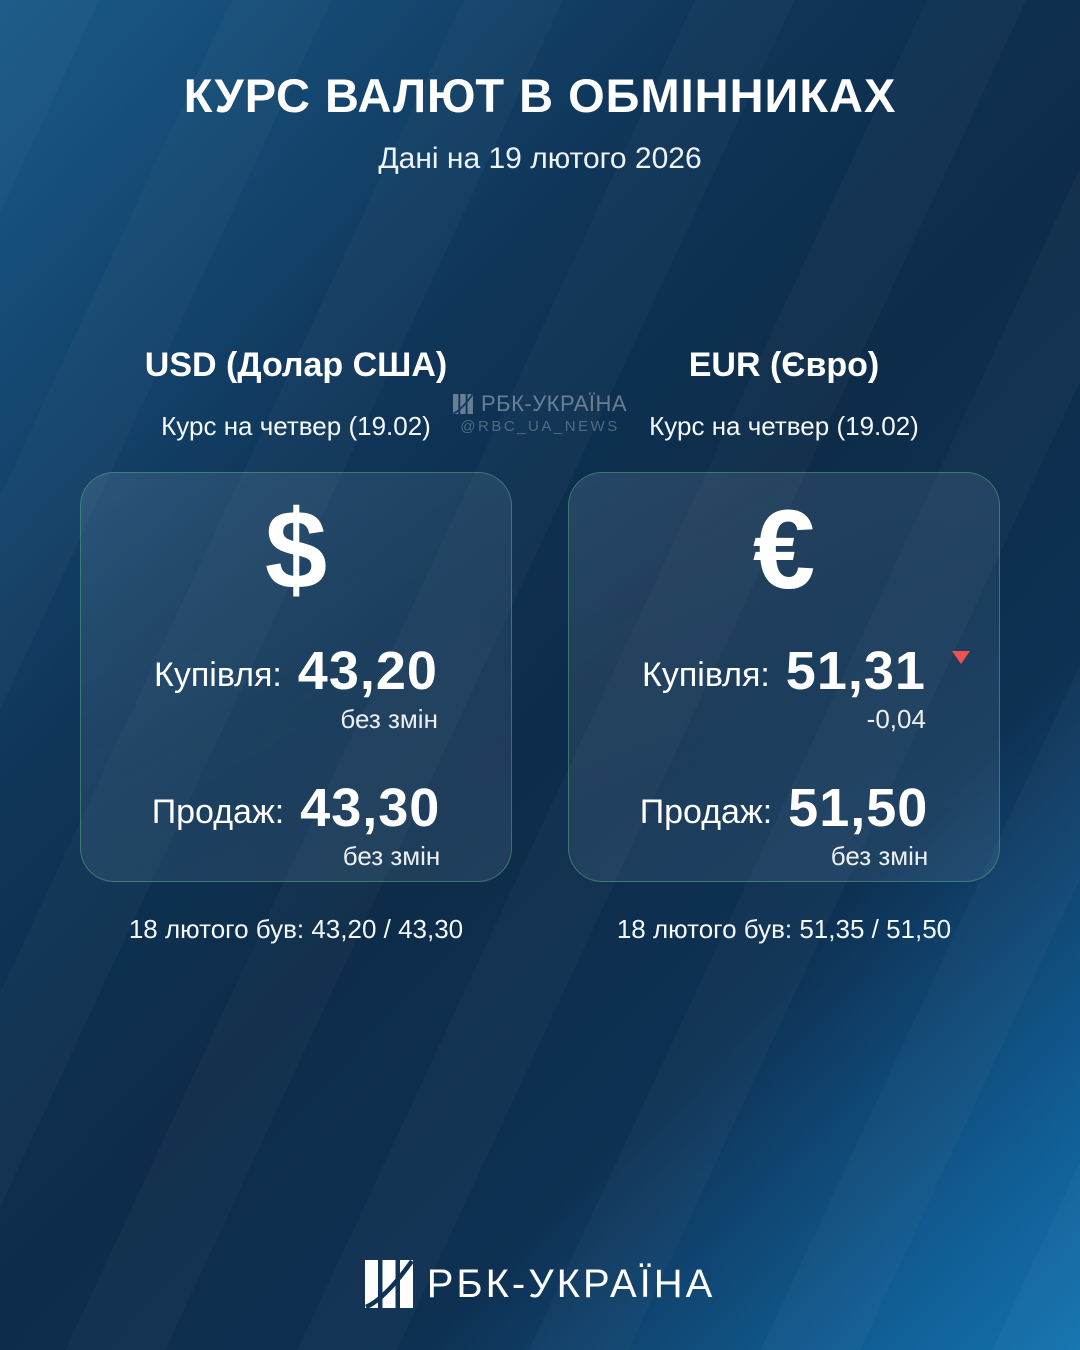  I want to click on usd-buy-label: Купівля:, so click(218, 675).